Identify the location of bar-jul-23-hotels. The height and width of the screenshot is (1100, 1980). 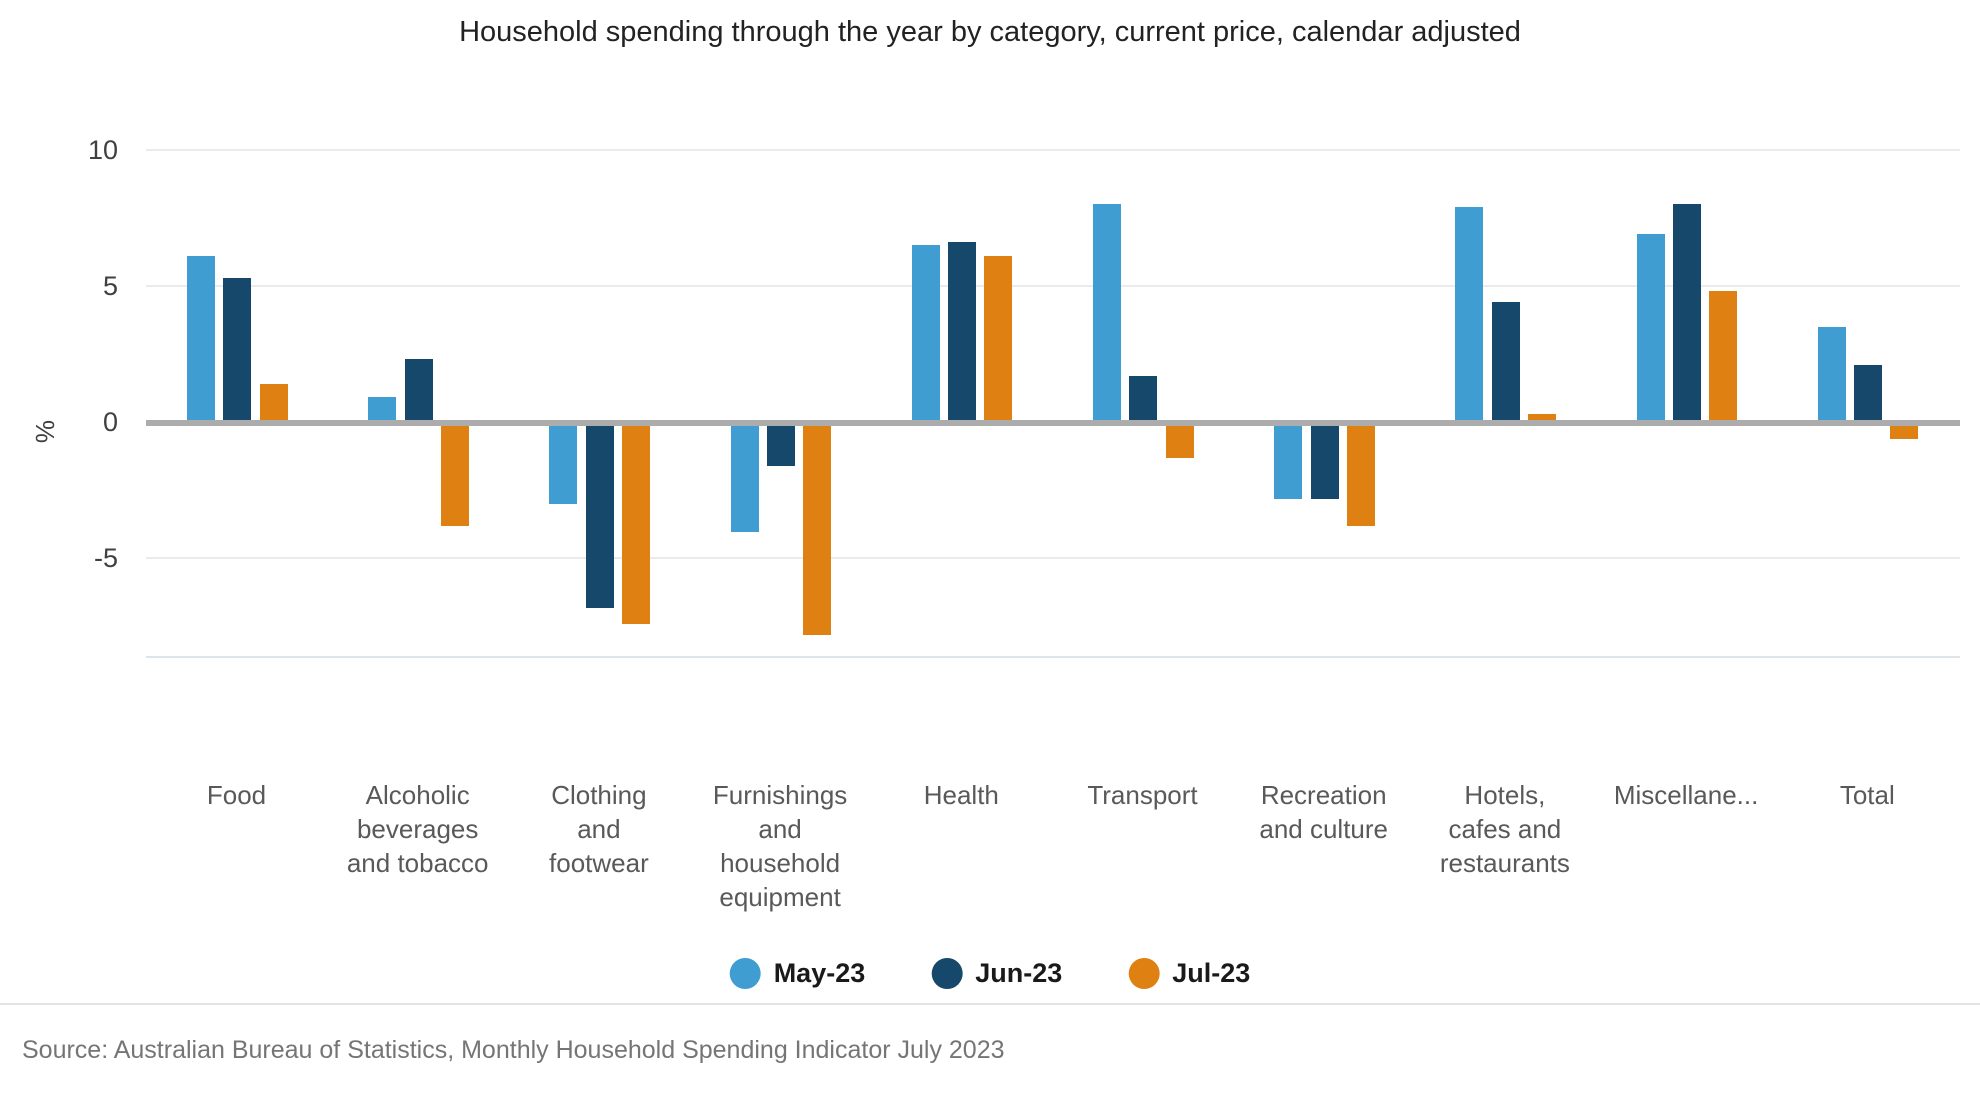
(1542, 416).